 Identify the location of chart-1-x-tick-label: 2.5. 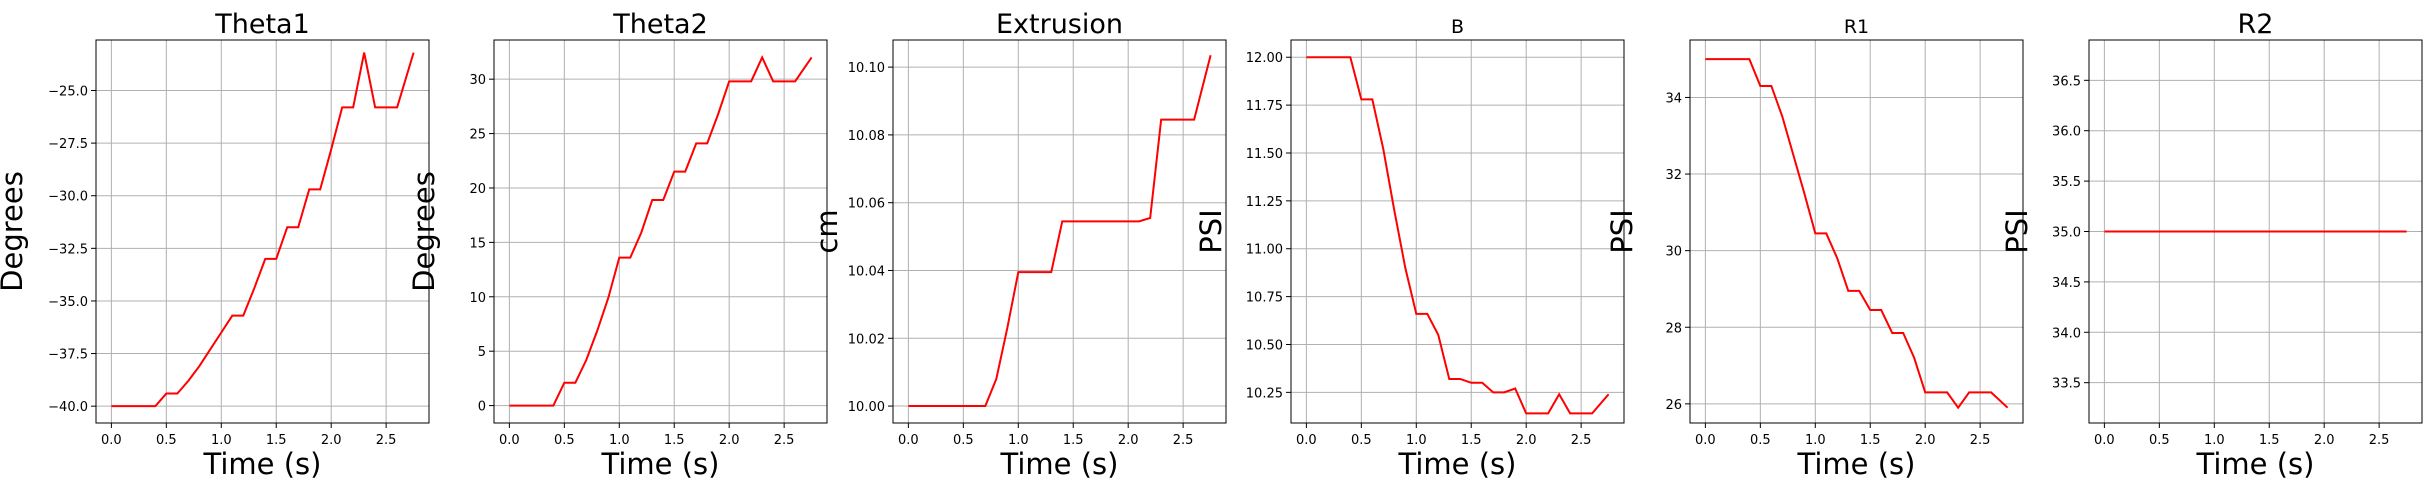
(386, 440).